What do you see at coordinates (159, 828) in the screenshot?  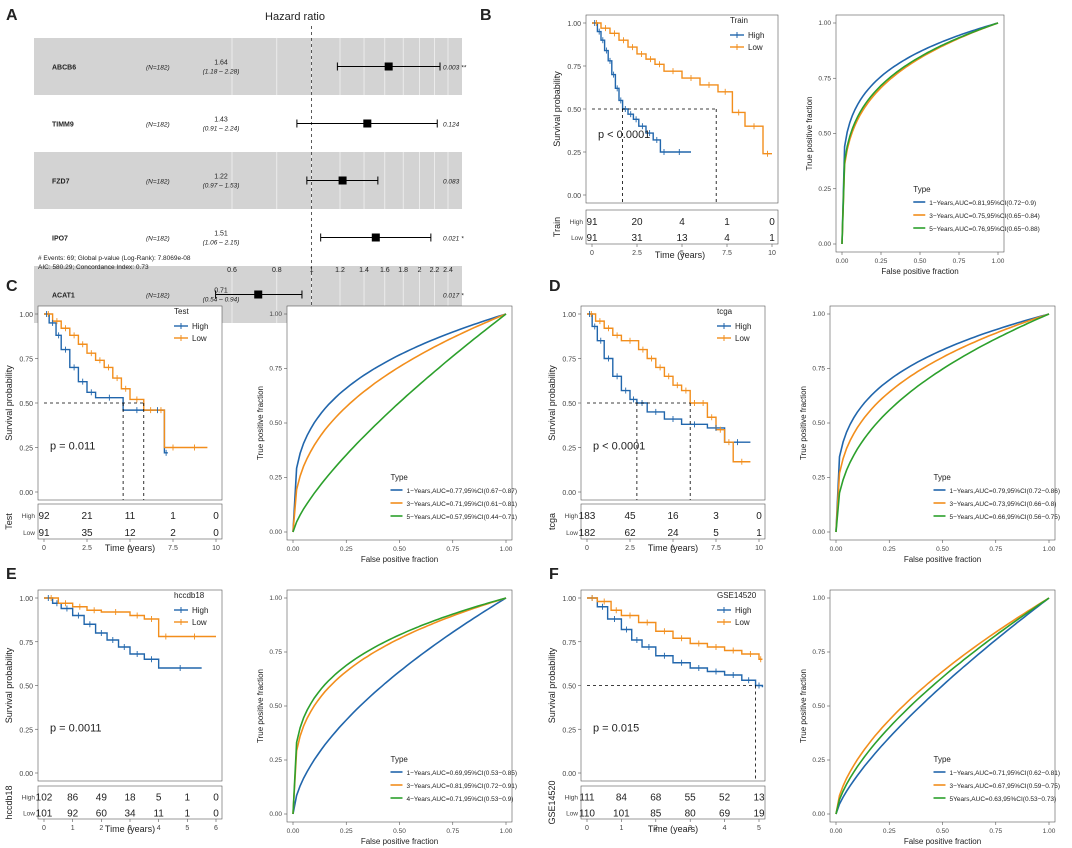 I see `risk-xtick-label: 4` at bounding box center [159, 828].